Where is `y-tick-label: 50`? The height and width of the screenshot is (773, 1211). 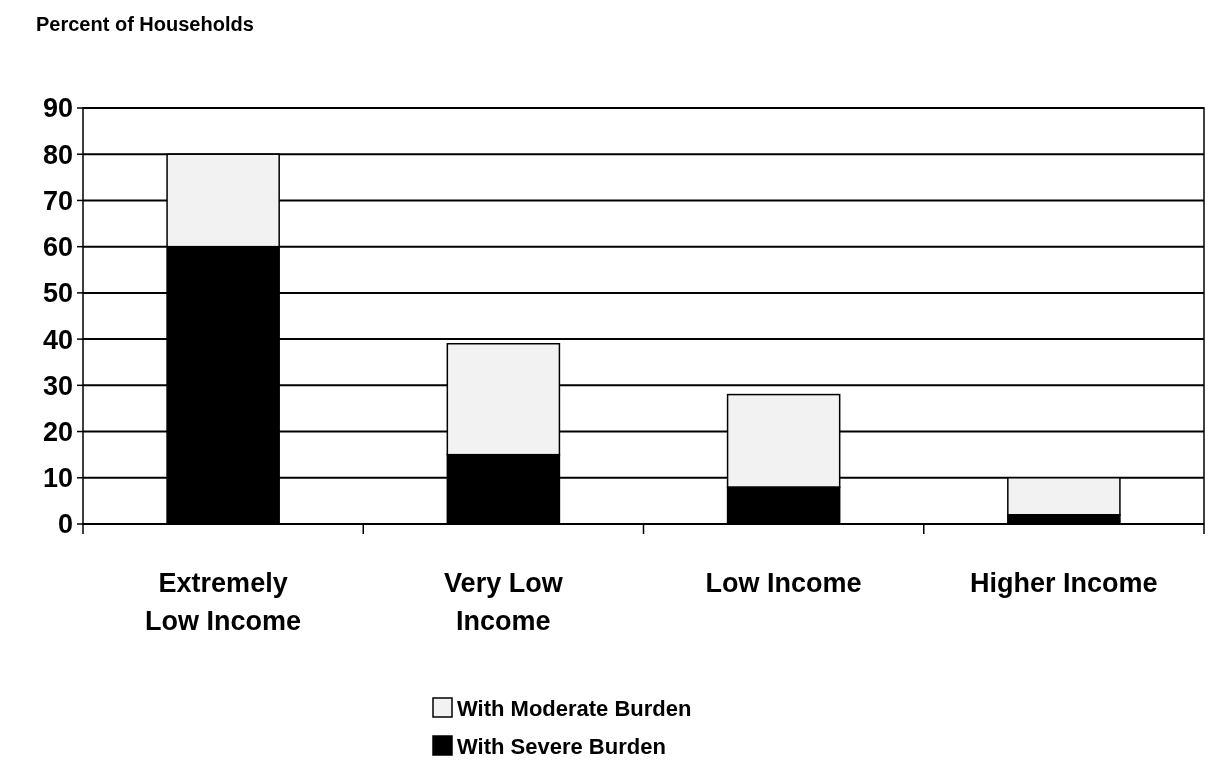
y-tick-label: 50 is located at coordinates (57, 293).